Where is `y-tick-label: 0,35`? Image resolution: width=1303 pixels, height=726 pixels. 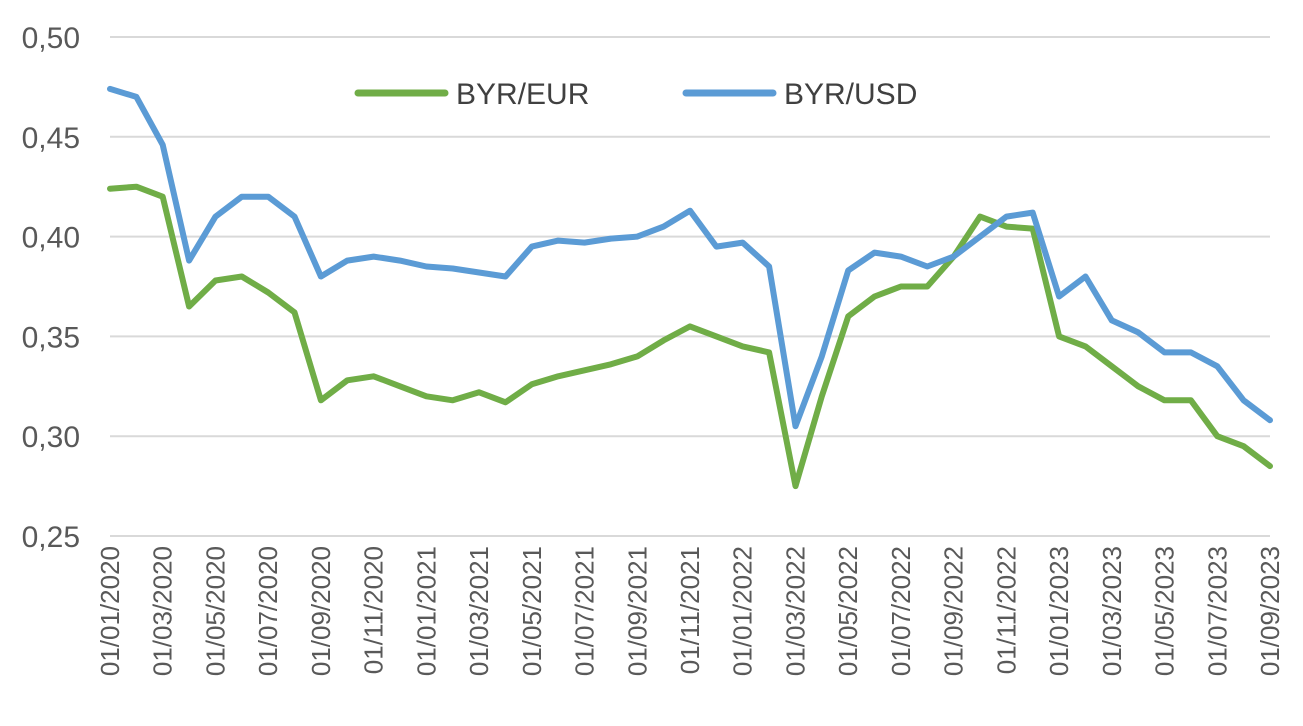 y-tick-label: 0,35 is located at coordinates (51, 337).